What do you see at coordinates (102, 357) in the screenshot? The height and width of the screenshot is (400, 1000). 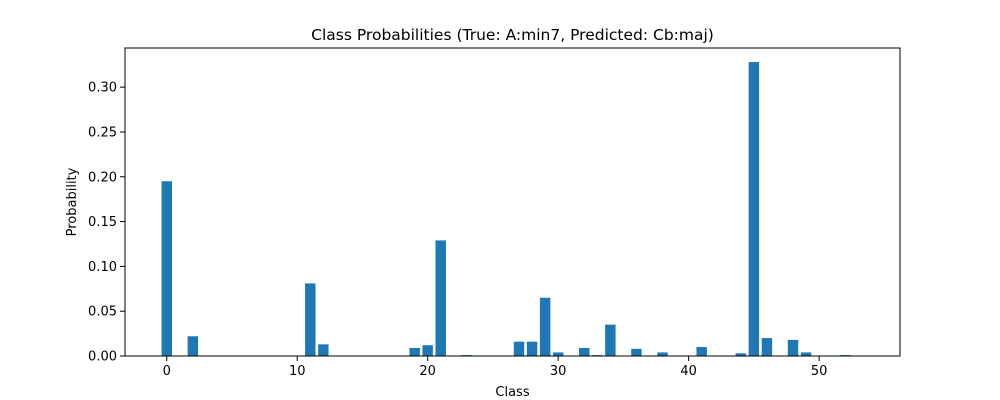 I see `y-tick-label: 0.00` at bounding box center [102, 357].